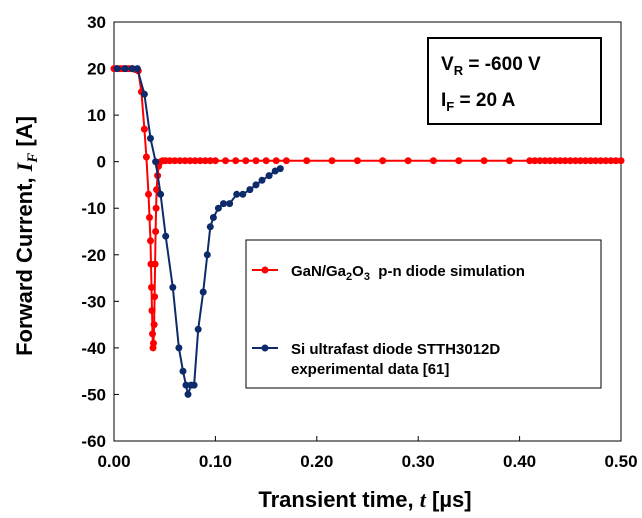 The image size is (642, 518). I want to click on y-tick-labels: 30 20 10 0 -10 -20 -30 -40 -50 -60, so click(93, 232).